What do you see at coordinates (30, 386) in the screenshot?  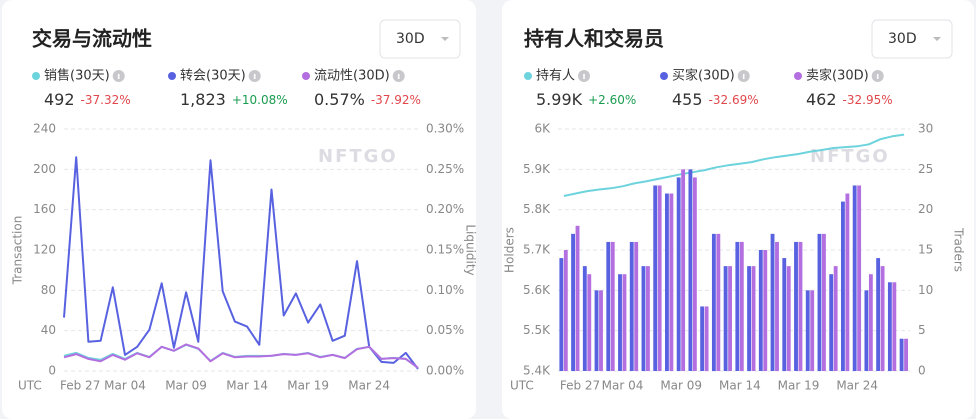 I see `x-axis-title: UTC` at bounding box center [30, 386].